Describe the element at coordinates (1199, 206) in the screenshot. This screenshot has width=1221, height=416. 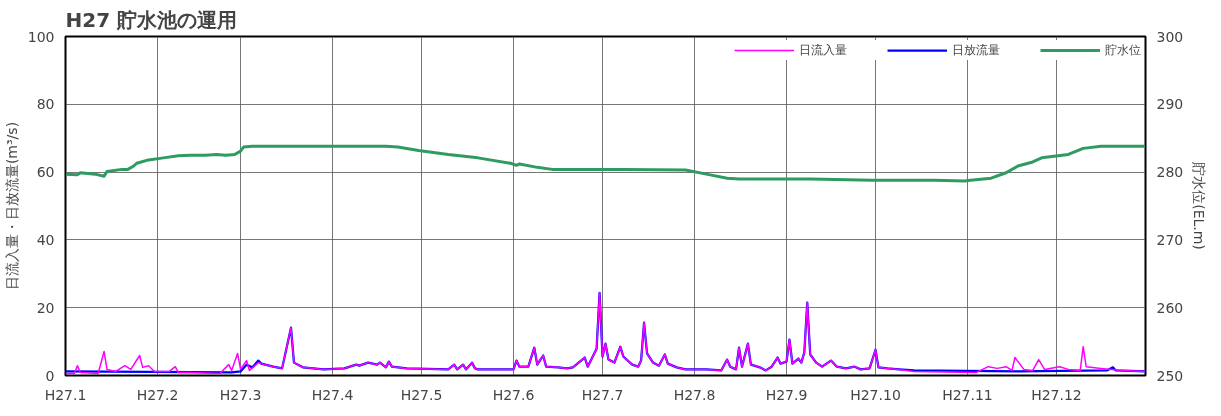
I see `y2-axis-title: 貯水位(EL.m)` at that location.